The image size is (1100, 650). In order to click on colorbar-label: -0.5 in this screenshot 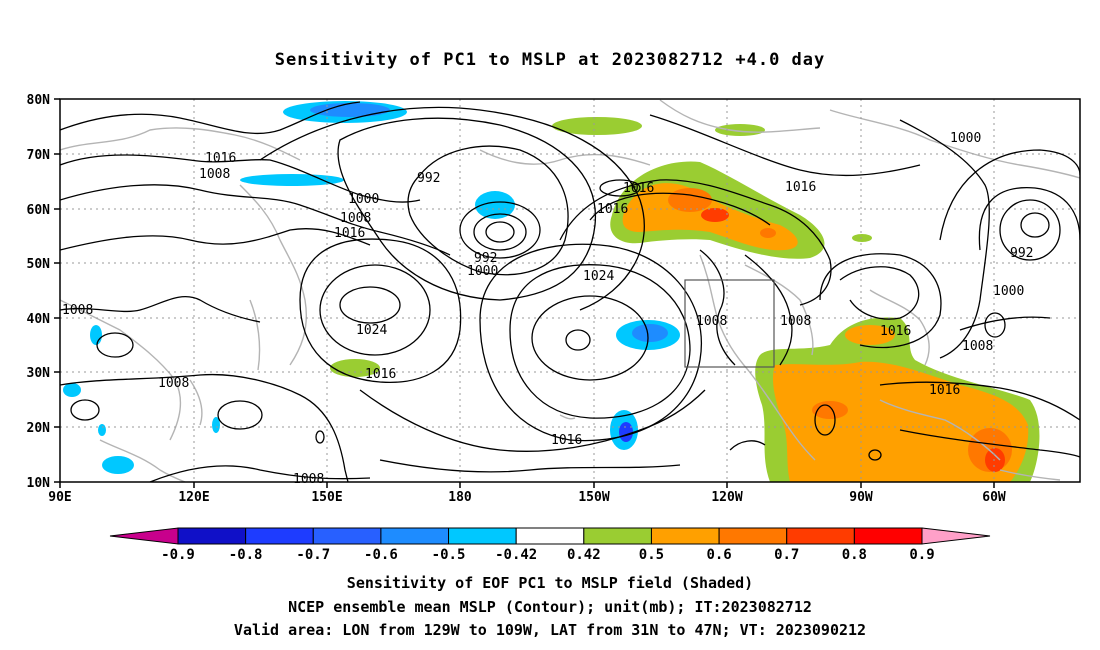, I will do `click(449, 555)`.